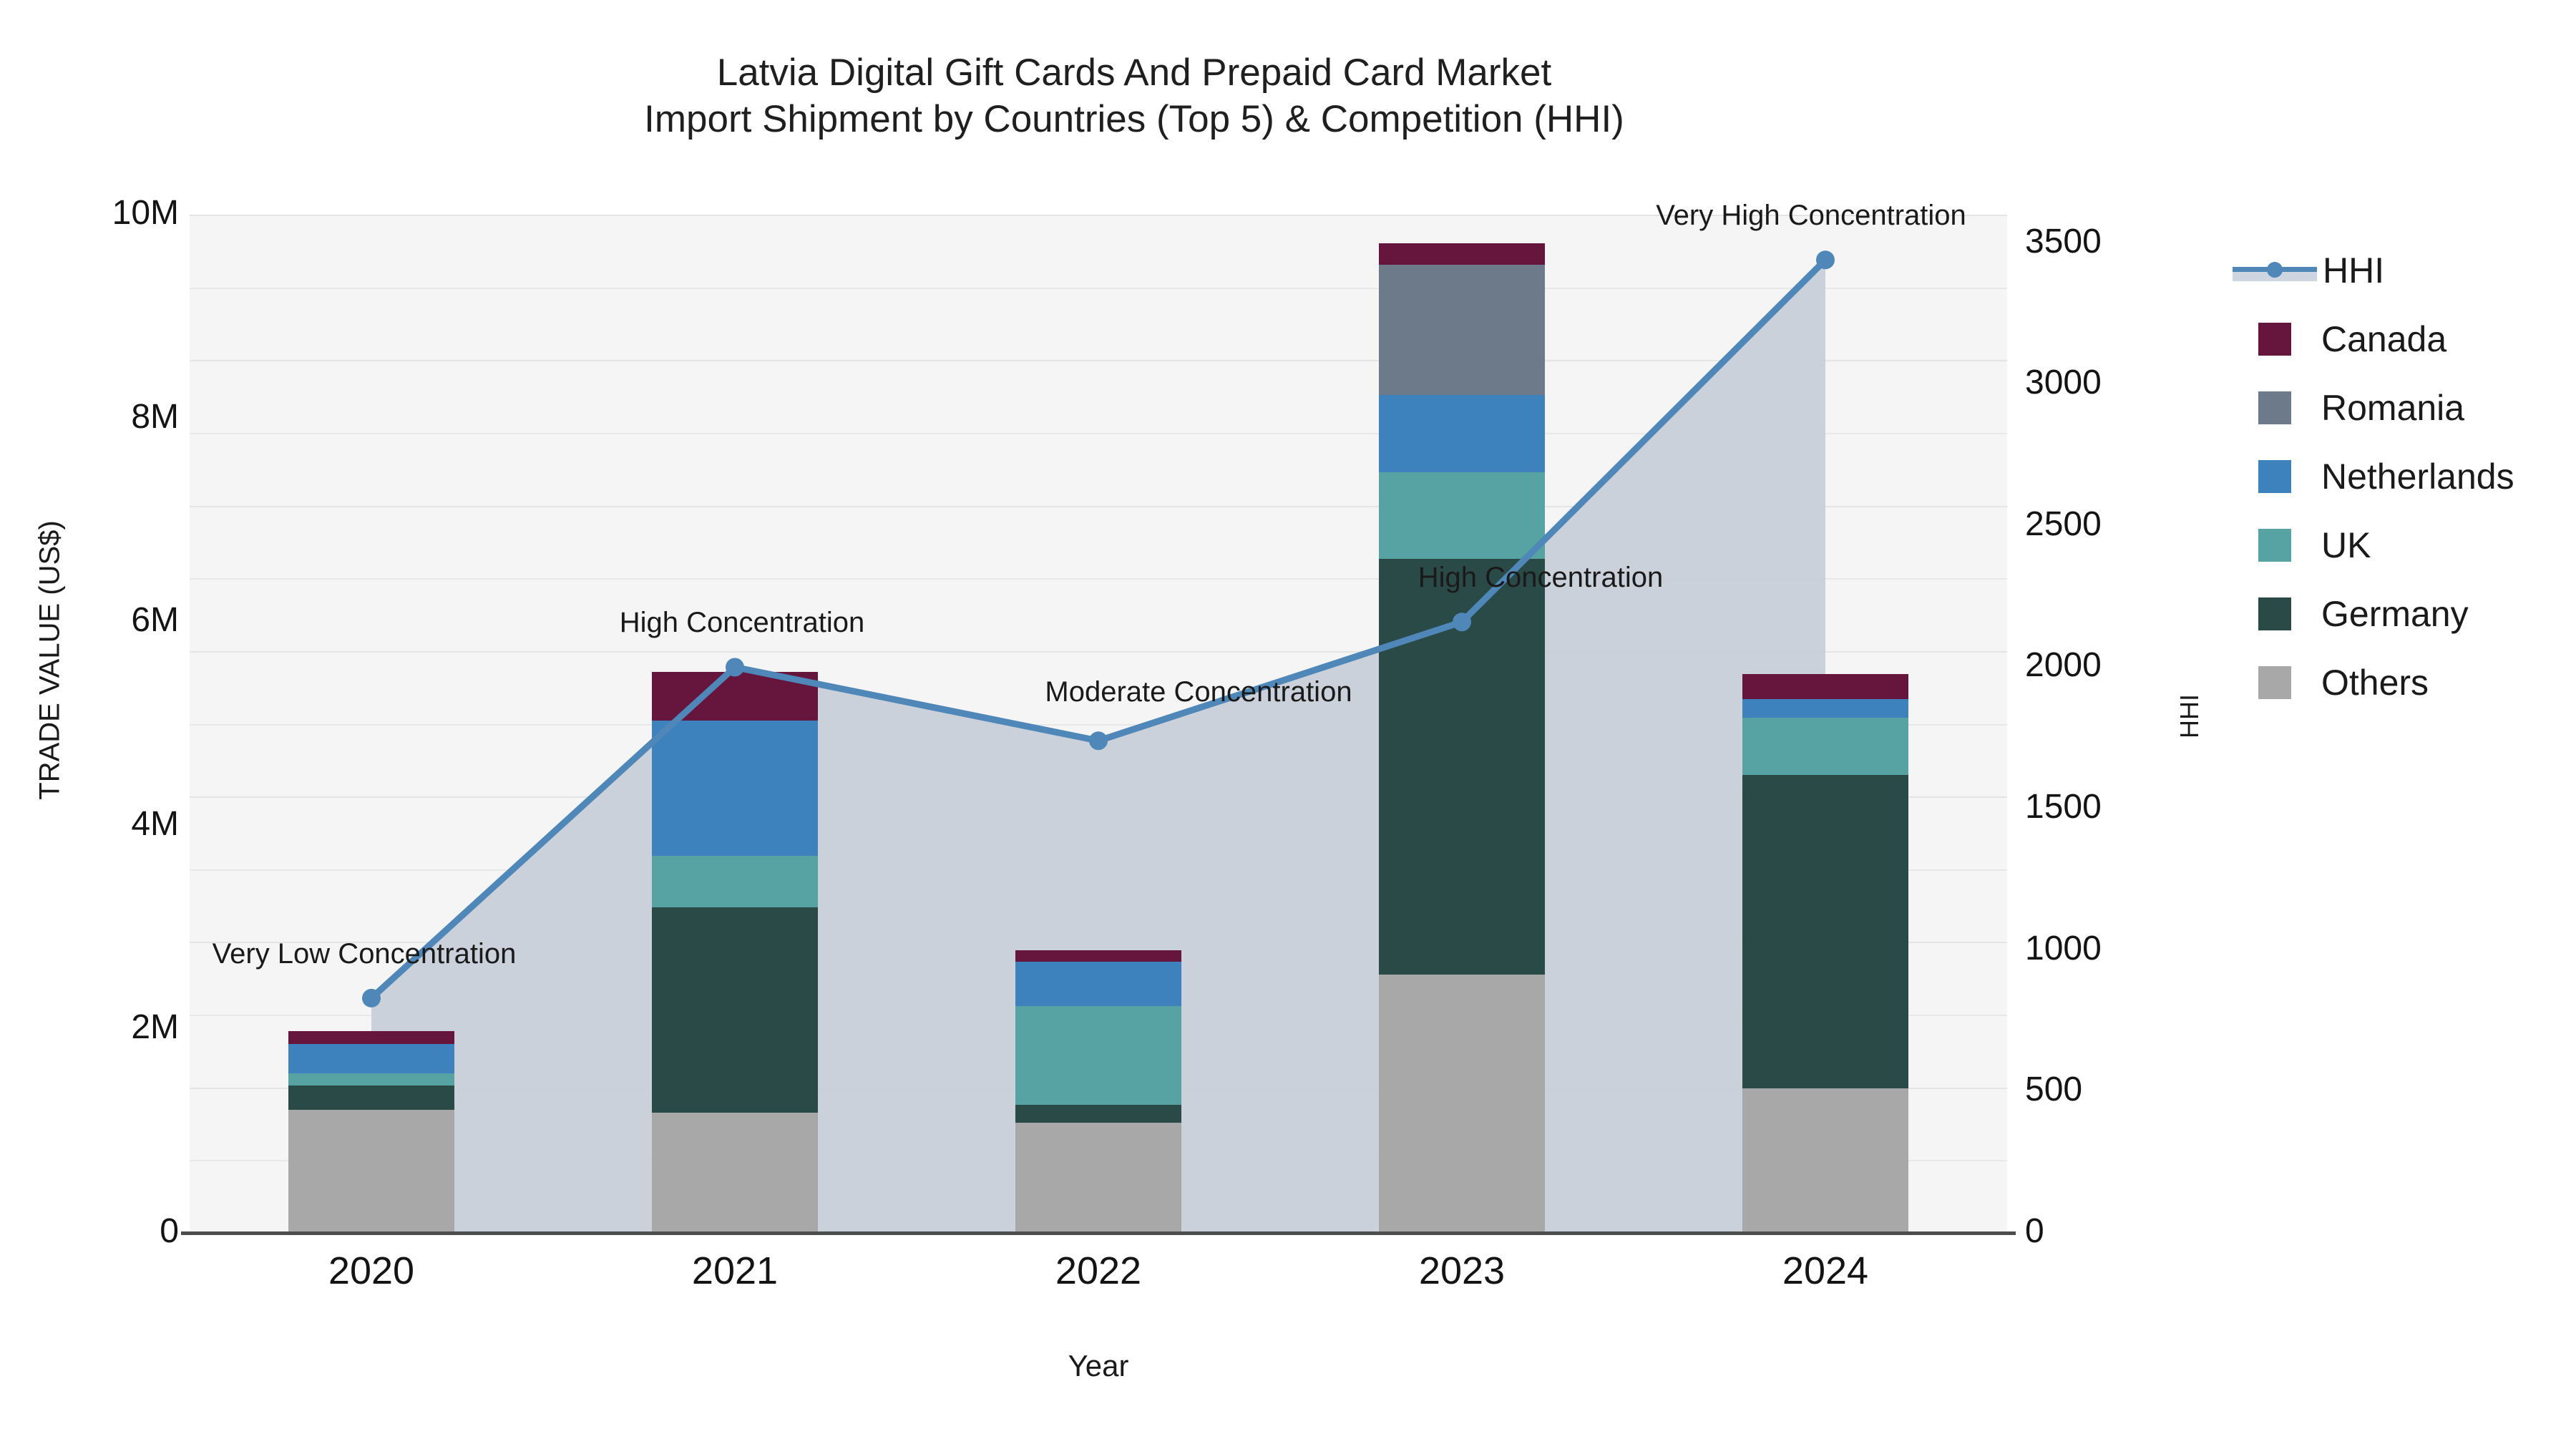 The width and height of the screenshot is (2576, 1449). I want to click on legend-item-label: Others, so click(2375, 683).